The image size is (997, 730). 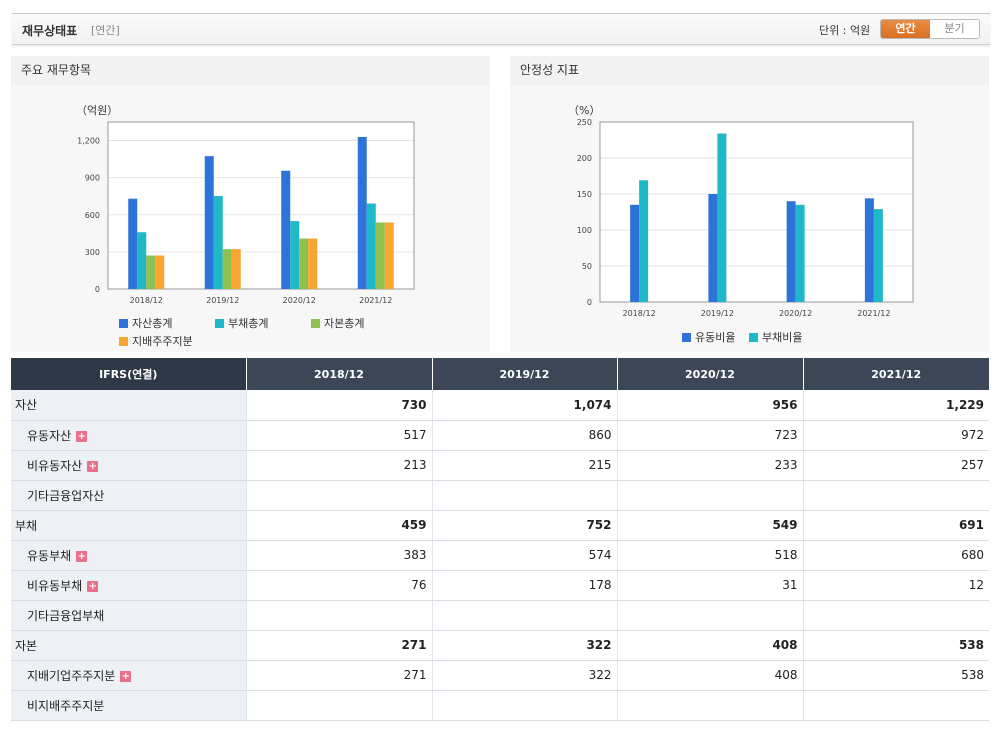 I want to click on row-label-text: 자본, so click(x=26, y=645).